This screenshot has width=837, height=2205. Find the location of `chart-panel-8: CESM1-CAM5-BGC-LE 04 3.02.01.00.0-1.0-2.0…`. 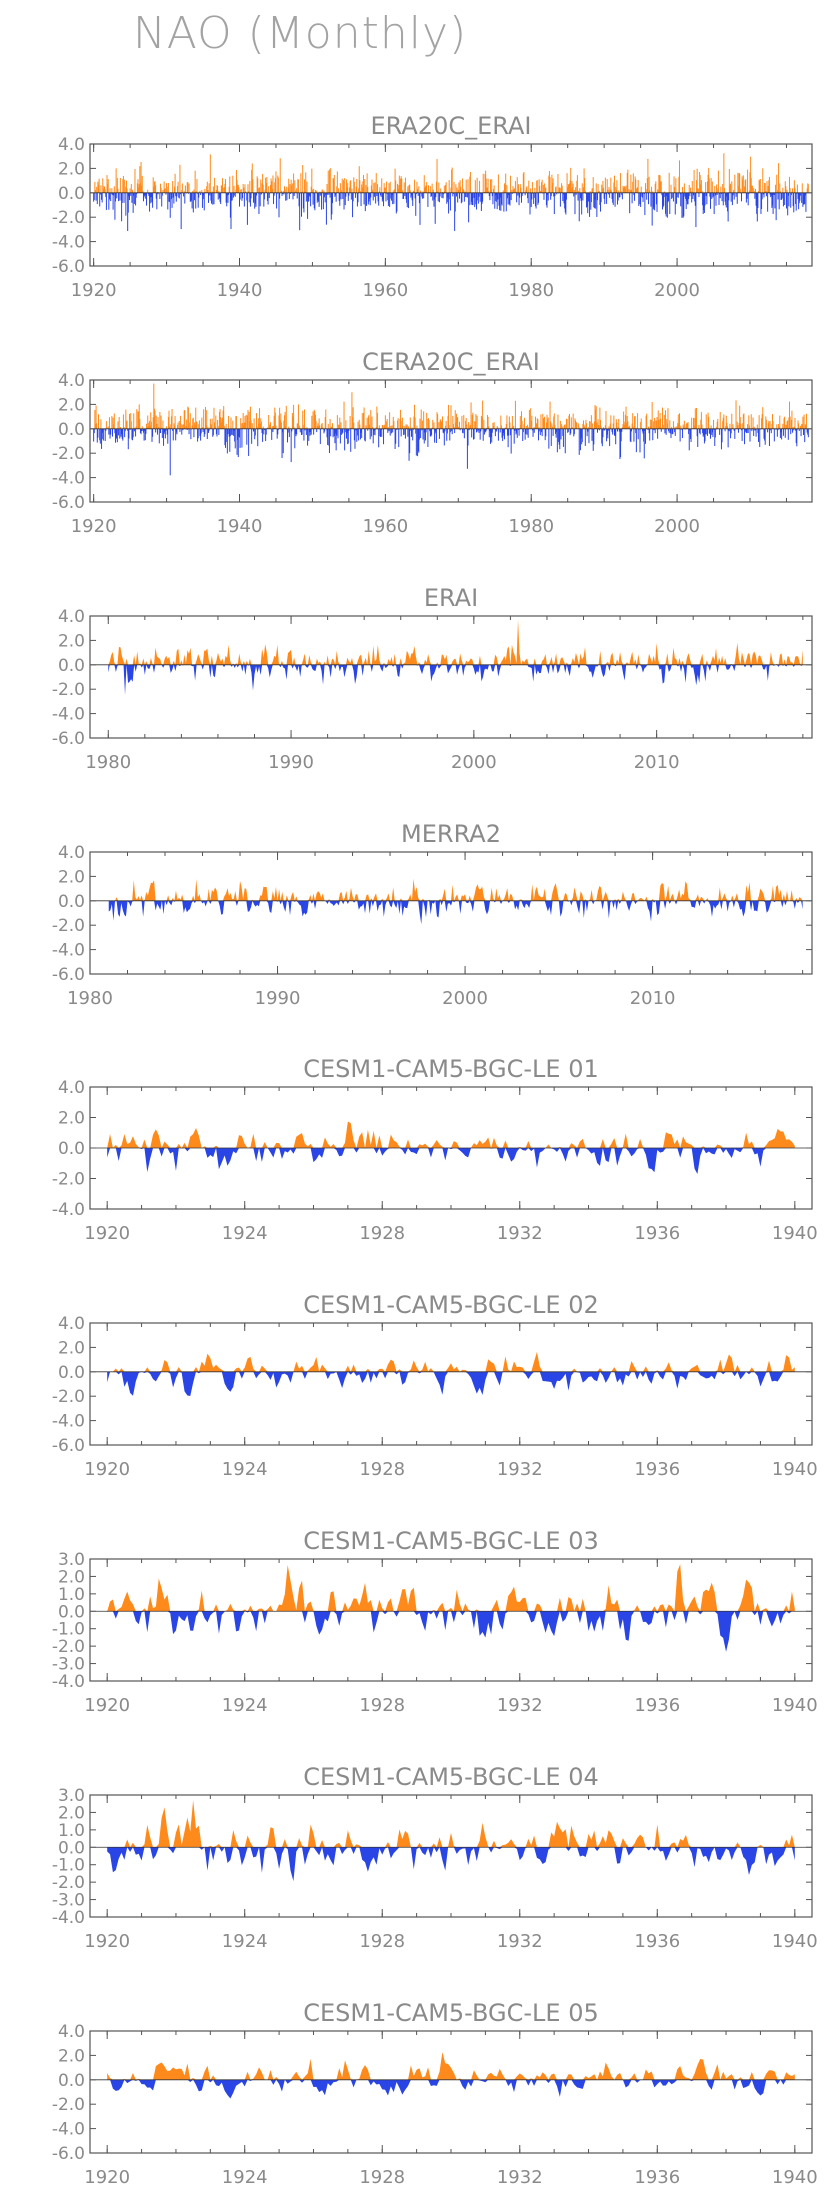

chart-panel-8: CESM1-CAM5-BGC-LE 04 3.02.01.00.0-1.0-2.0… is located at coordinates (435, 1857).